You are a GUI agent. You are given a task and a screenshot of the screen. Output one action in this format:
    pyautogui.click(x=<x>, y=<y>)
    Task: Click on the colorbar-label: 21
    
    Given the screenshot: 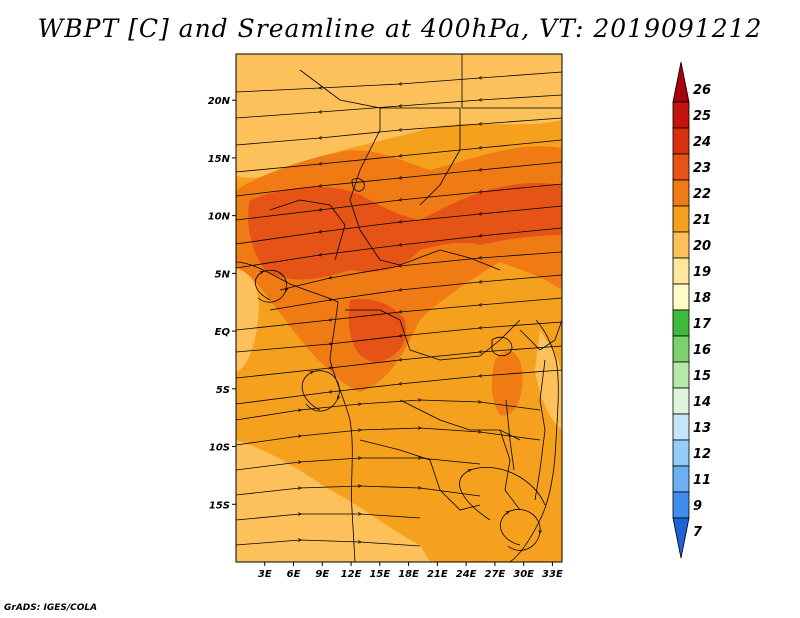 What is the action you would take?
    pyautogui.click(x=702, y=220)
    